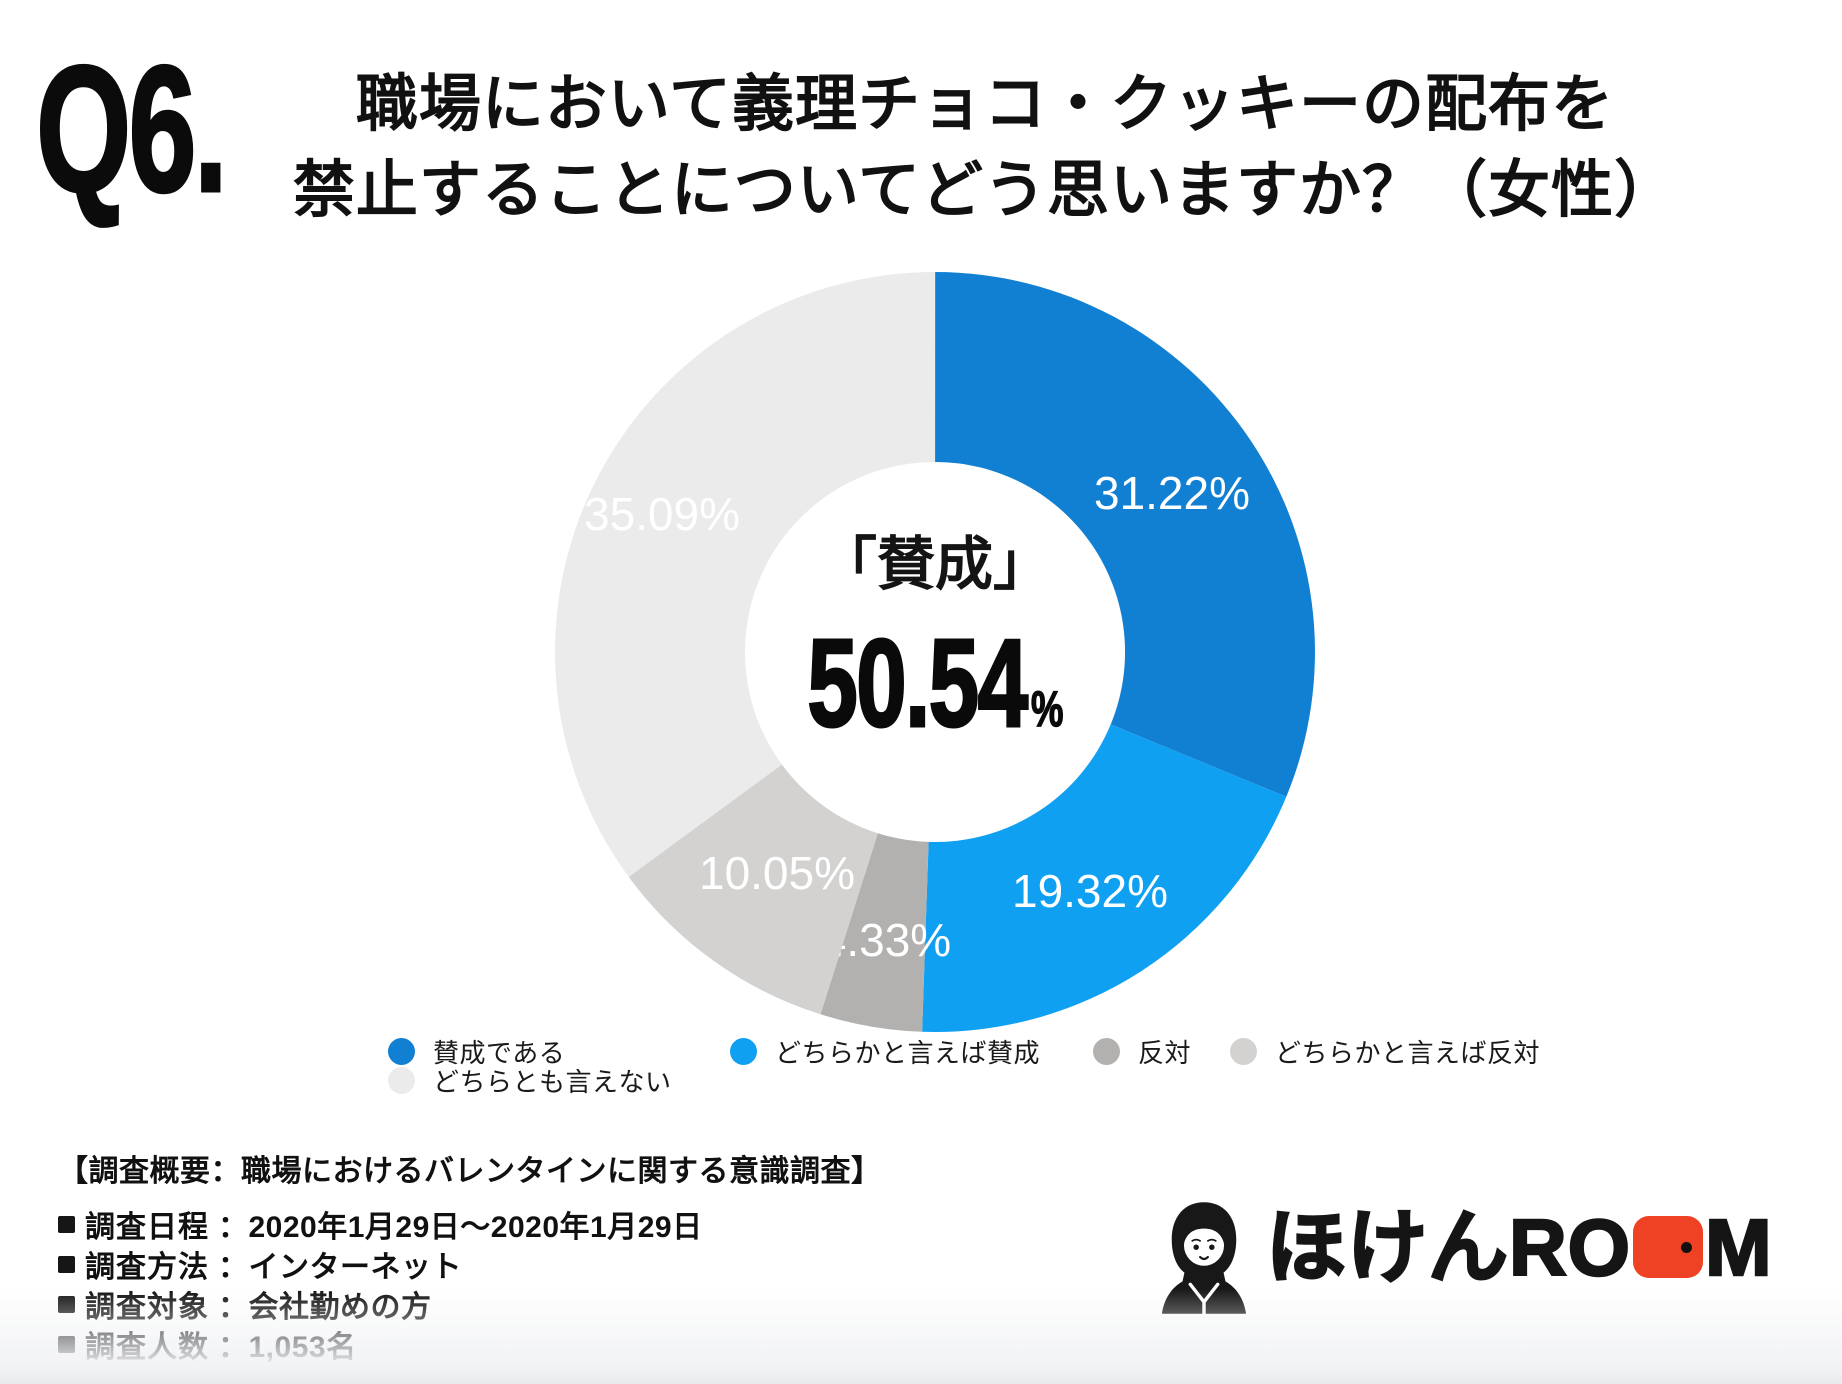 This screenshot has width=1842, height=1384. I want to click on donut-center-value: 50.54%, so click(935, 684).